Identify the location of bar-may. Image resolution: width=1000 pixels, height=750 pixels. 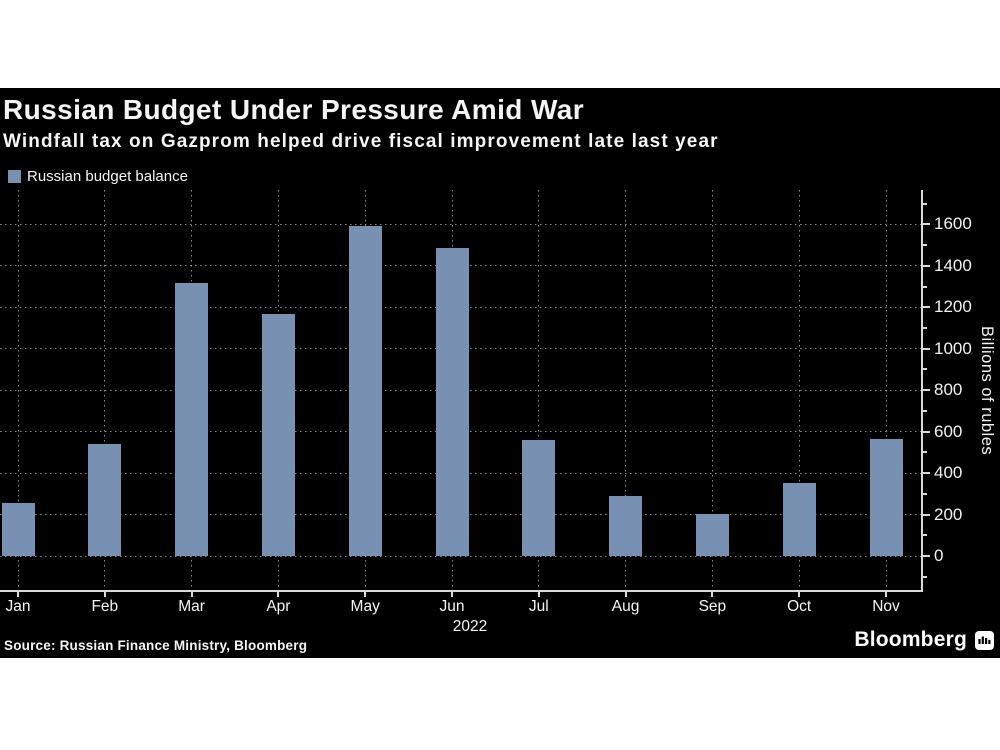
(365, 391).